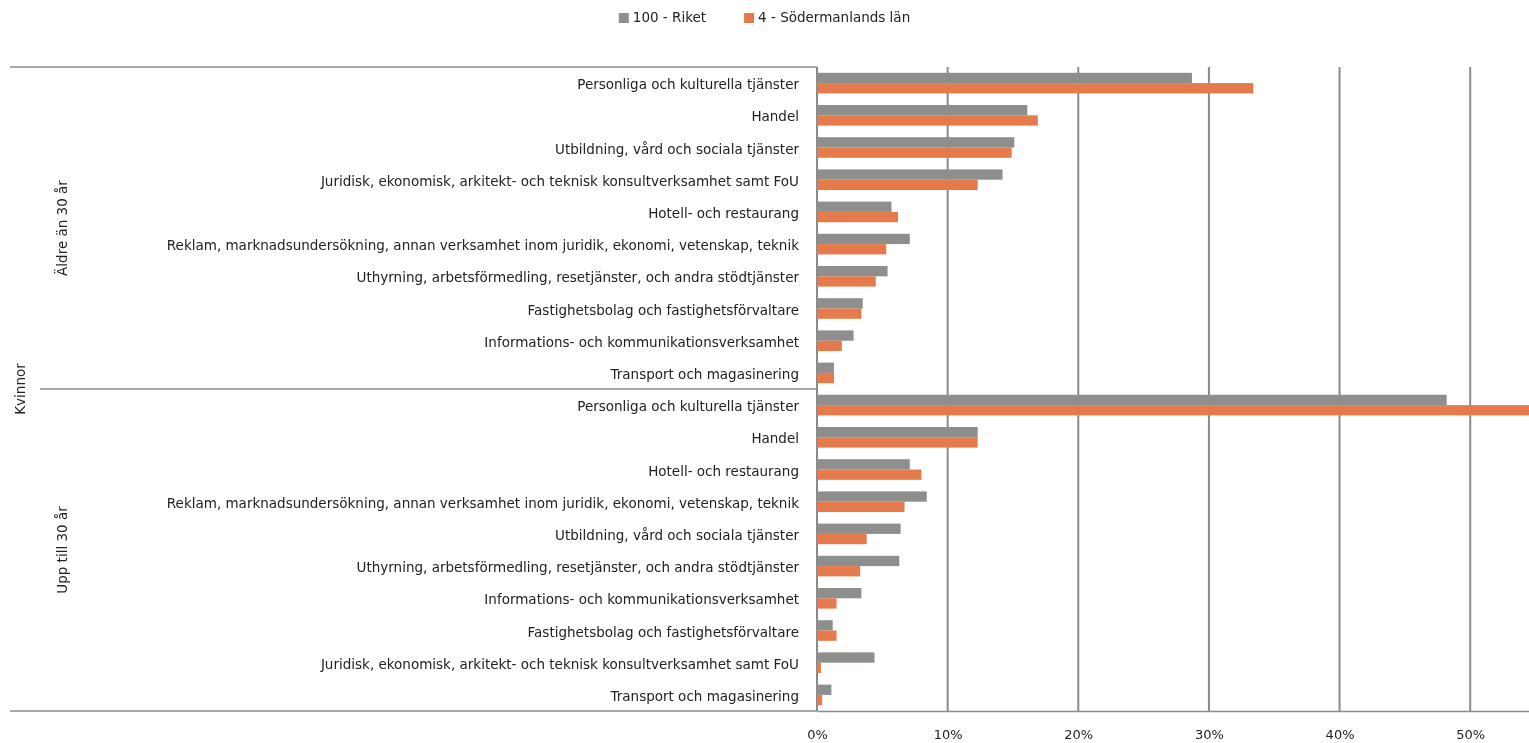  I want to click on text: Kvinnor, so click(20, 388).